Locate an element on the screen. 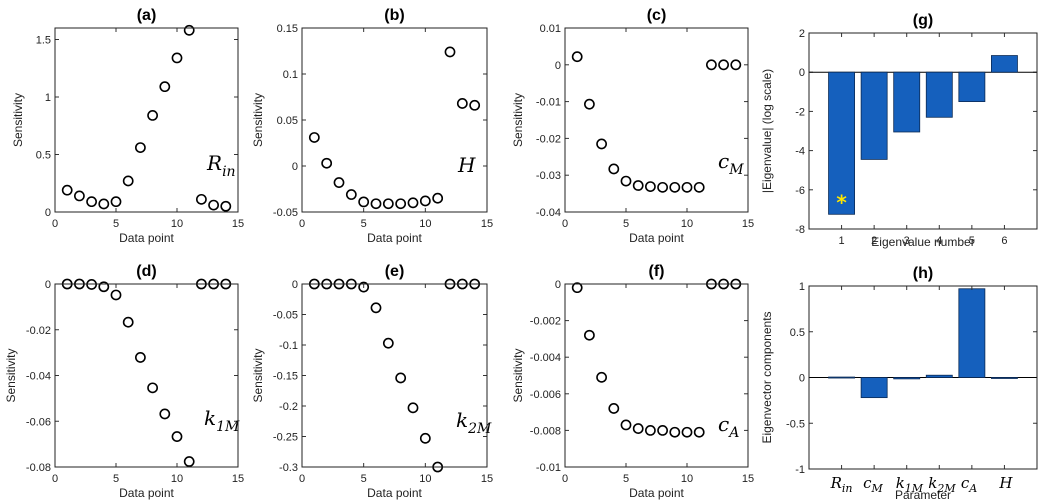 Image resolution: width=1059 pixels, height=503 pixels. y-tick-label: -2 is located at coordinates (800, 112).